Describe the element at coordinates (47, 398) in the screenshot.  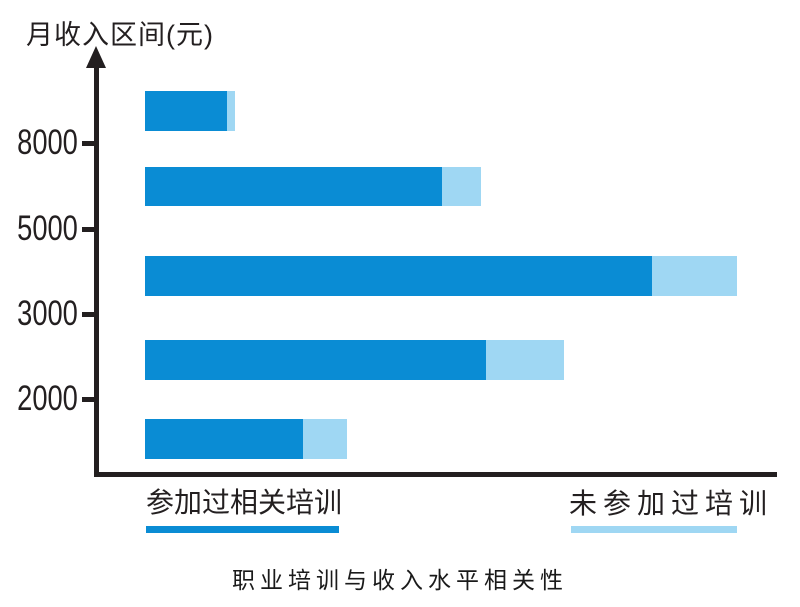
I see `y-tick-label: 2000` at that location.